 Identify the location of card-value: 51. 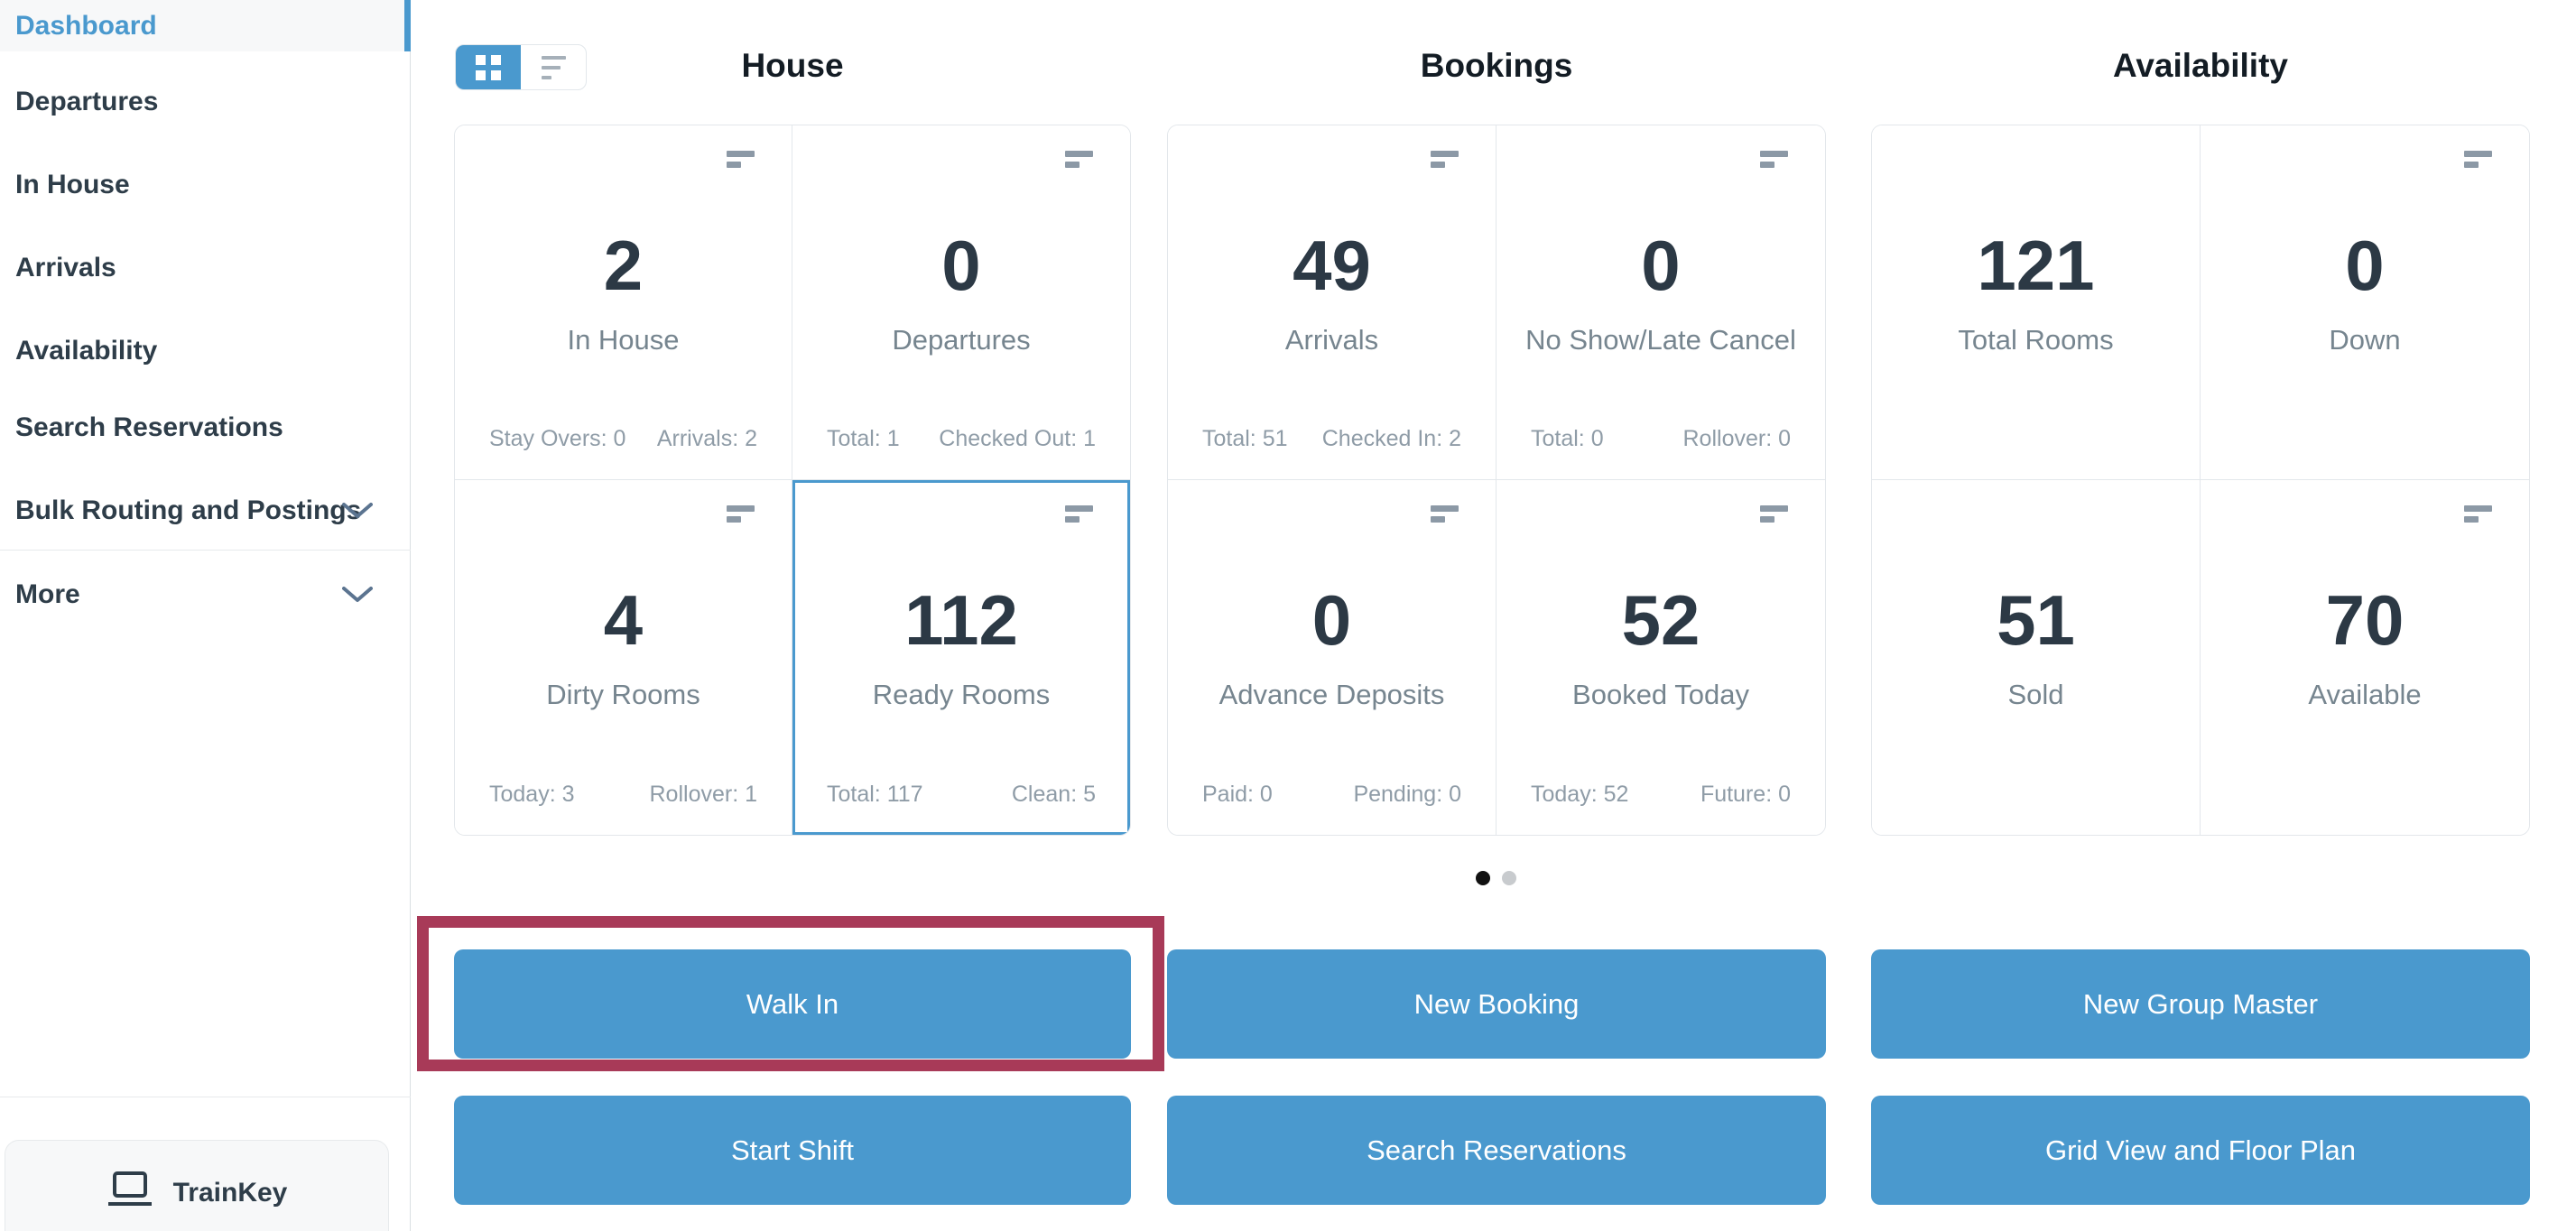
(2036, 620).